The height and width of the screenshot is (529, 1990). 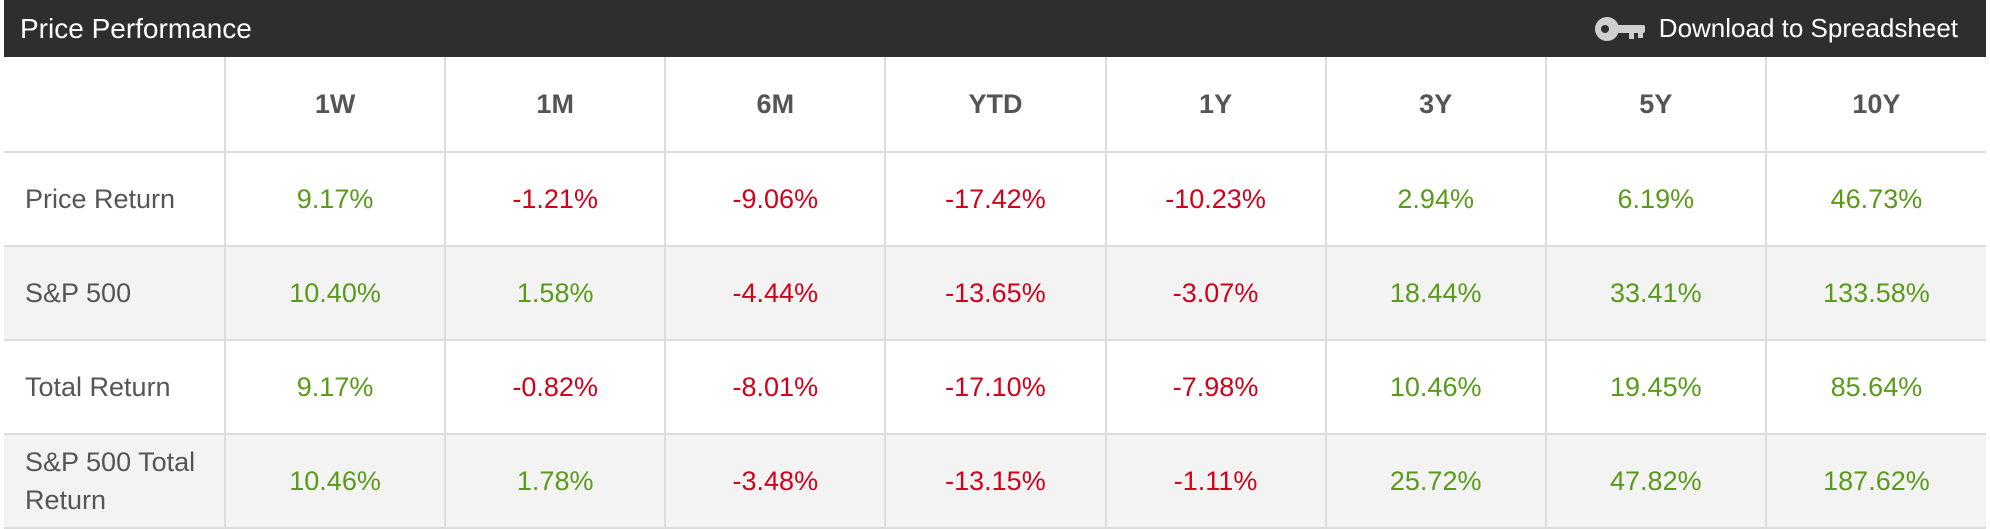 I want to click on return-cell: -4.44%, so click(x=776, y=293).